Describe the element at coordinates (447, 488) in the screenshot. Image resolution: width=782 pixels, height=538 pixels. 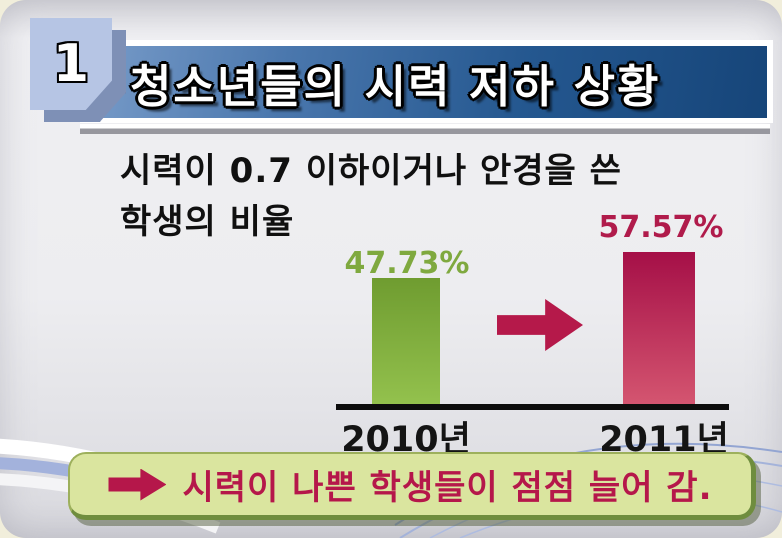
I see `conclusion-text: 시력이 나쁜 학생들이 점점 늘어 감.` at that location.